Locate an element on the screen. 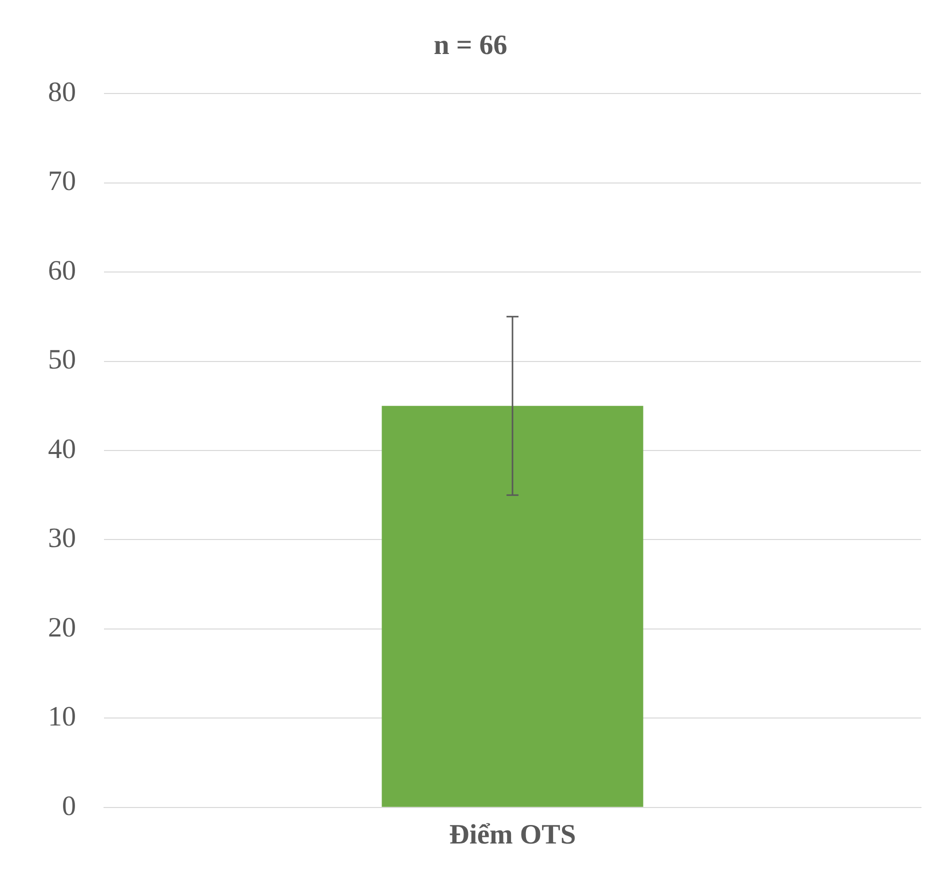 Image resolution: width=949 pixels, height=875 pixels. y-tick-label: 80 is located at coordinates (62, 92).